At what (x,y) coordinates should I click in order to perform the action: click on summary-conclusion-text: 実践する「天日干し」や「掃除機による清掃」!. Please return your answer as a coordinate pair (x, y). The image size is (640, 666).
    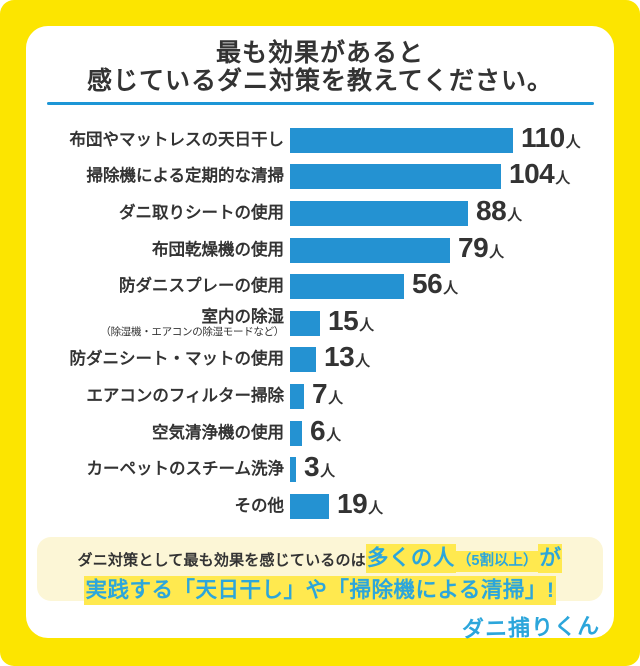
    Looking at the image, I should click on (320, 590).